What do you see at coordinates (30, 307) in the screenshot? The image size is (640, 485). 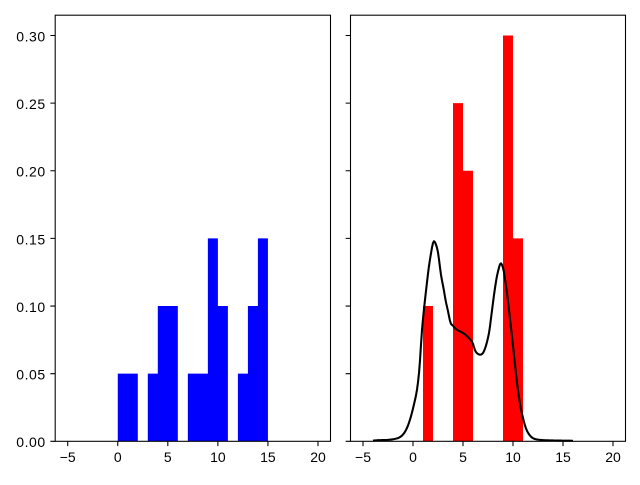 I see `svg-text: 0.10` at bounding box center [30, 307].